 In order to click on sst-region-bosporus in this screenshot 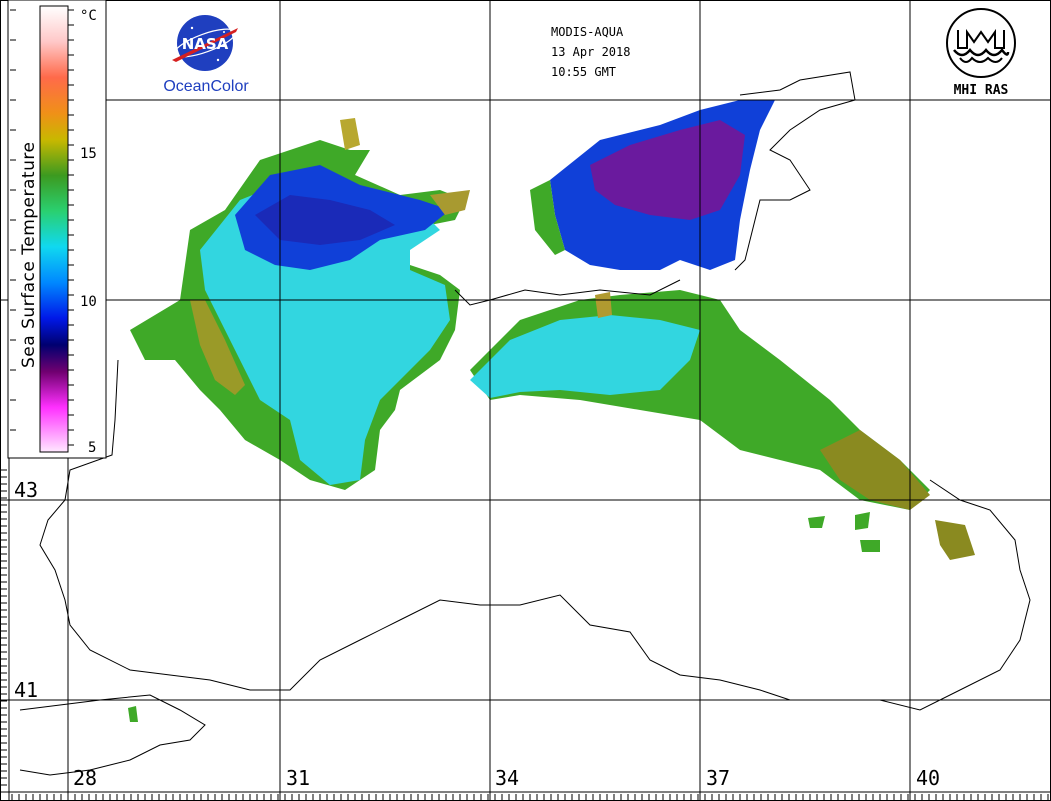, I will do `click(133, 714)`.